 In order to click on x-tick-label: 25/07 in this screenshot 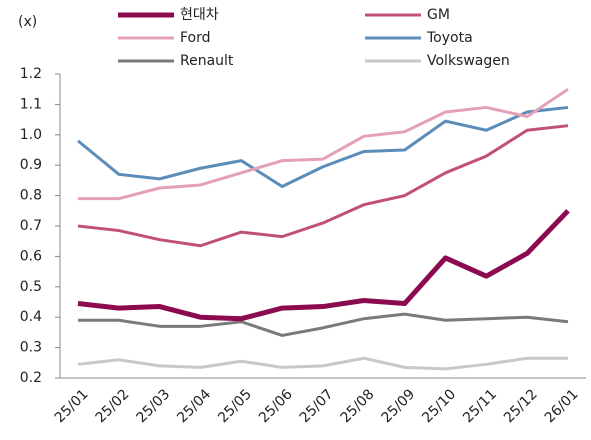, I will do `click(317, 406)`.